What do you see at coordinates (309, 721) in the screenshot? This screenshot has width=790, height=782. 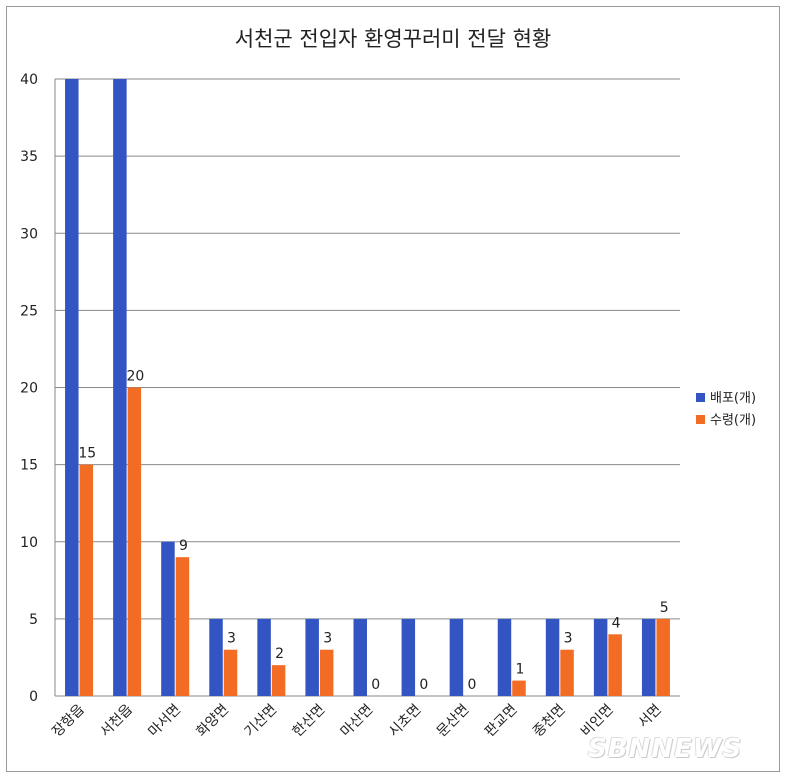 I see `x-tick-label: 한산면` at bounding box center [309, 721].